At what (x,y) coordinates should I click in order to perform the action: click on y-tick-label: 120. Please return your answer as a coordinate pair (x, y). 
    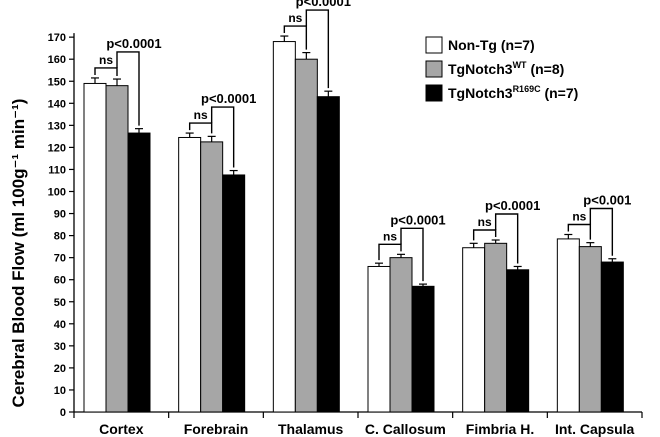
    Looking at the image, I should click on (57, 148).